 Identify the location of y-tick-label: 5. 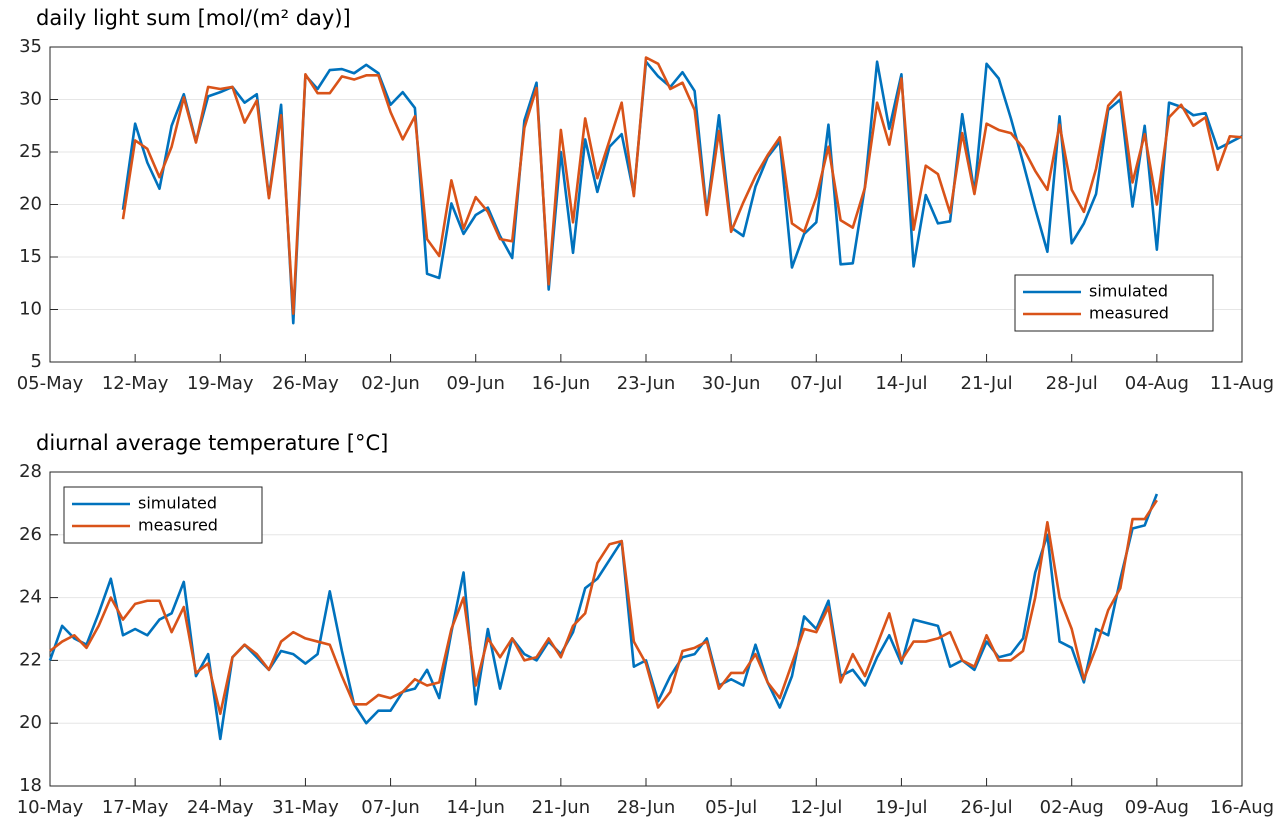
(36, 361).